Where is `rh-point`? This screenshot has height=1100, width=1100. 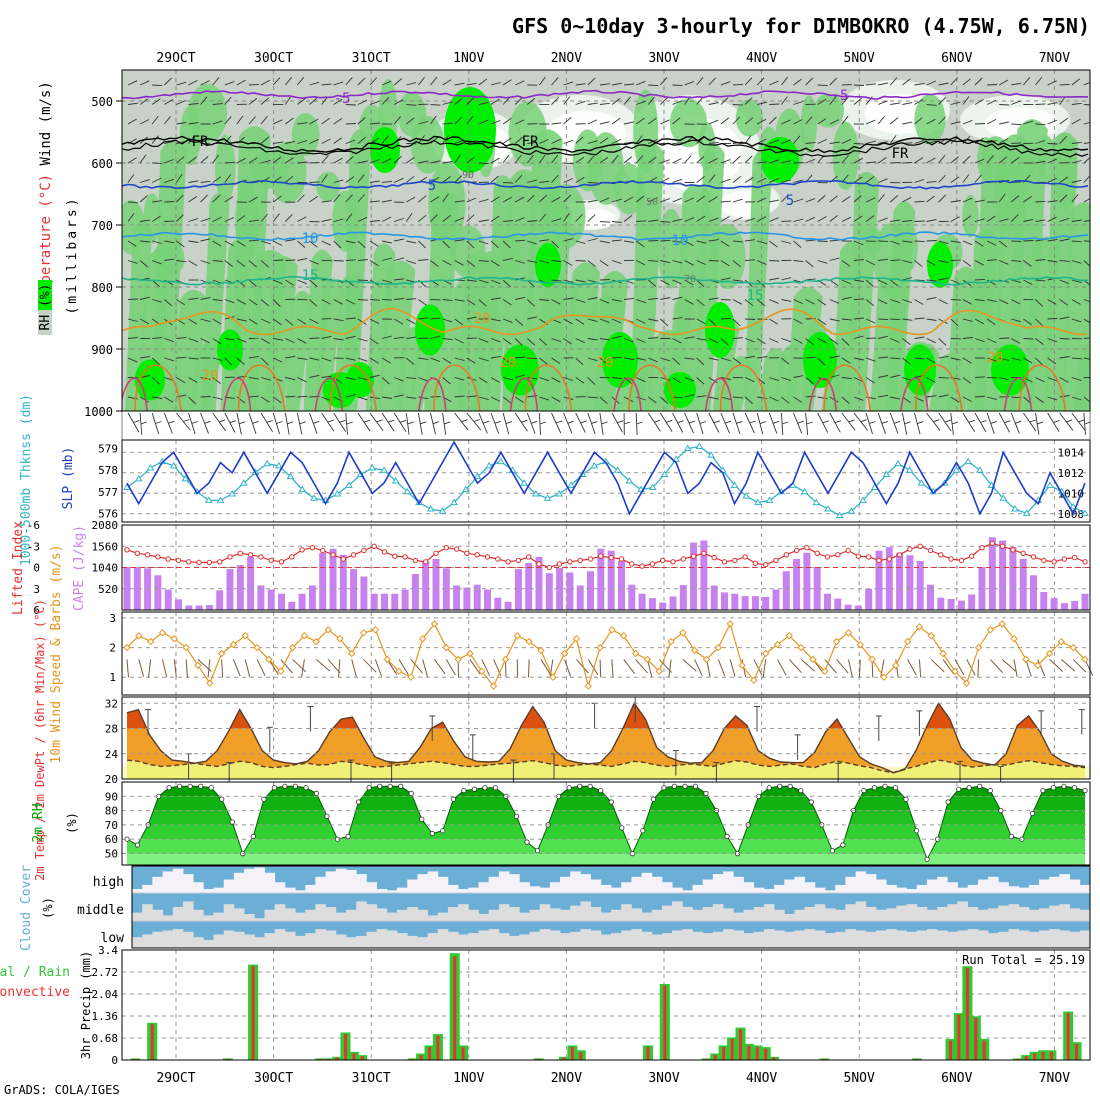
rh-point is located at coordinates (474, 789).